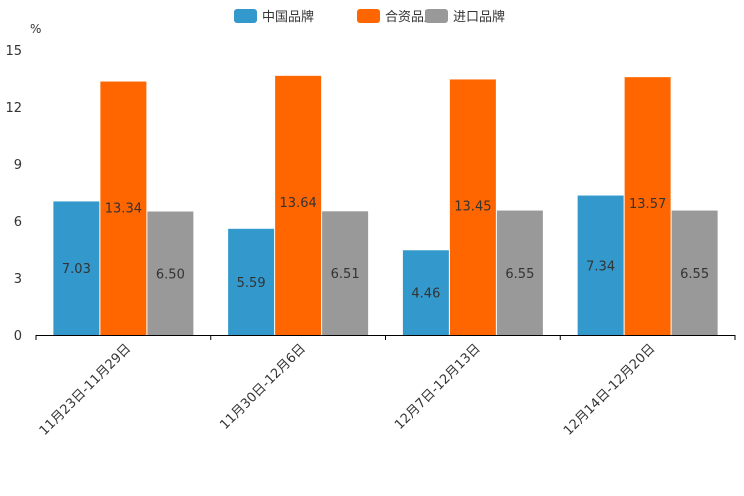  I want to click on category-label: 12月7日-12月13日, so click(438, 387).